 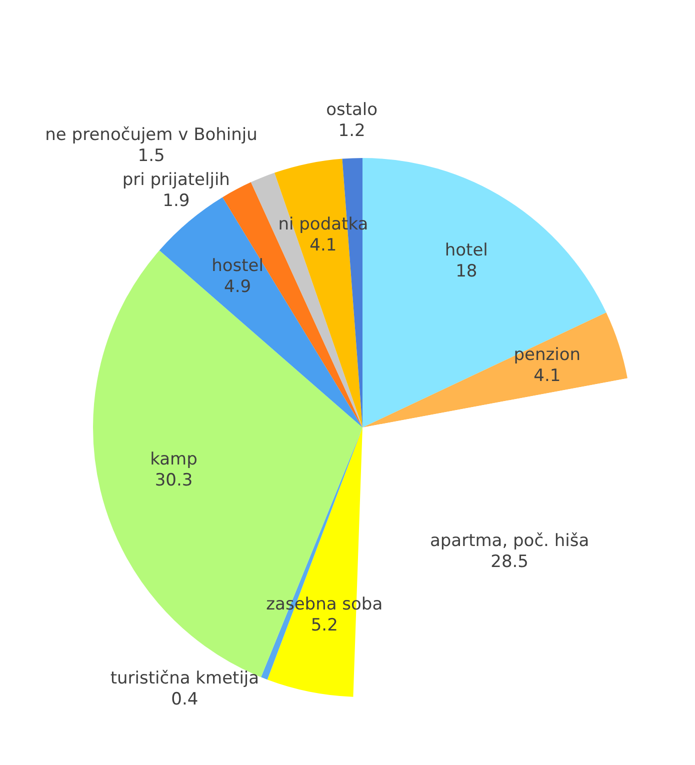 I want to click on data-label: 4.9, so click(x=238, y=286).